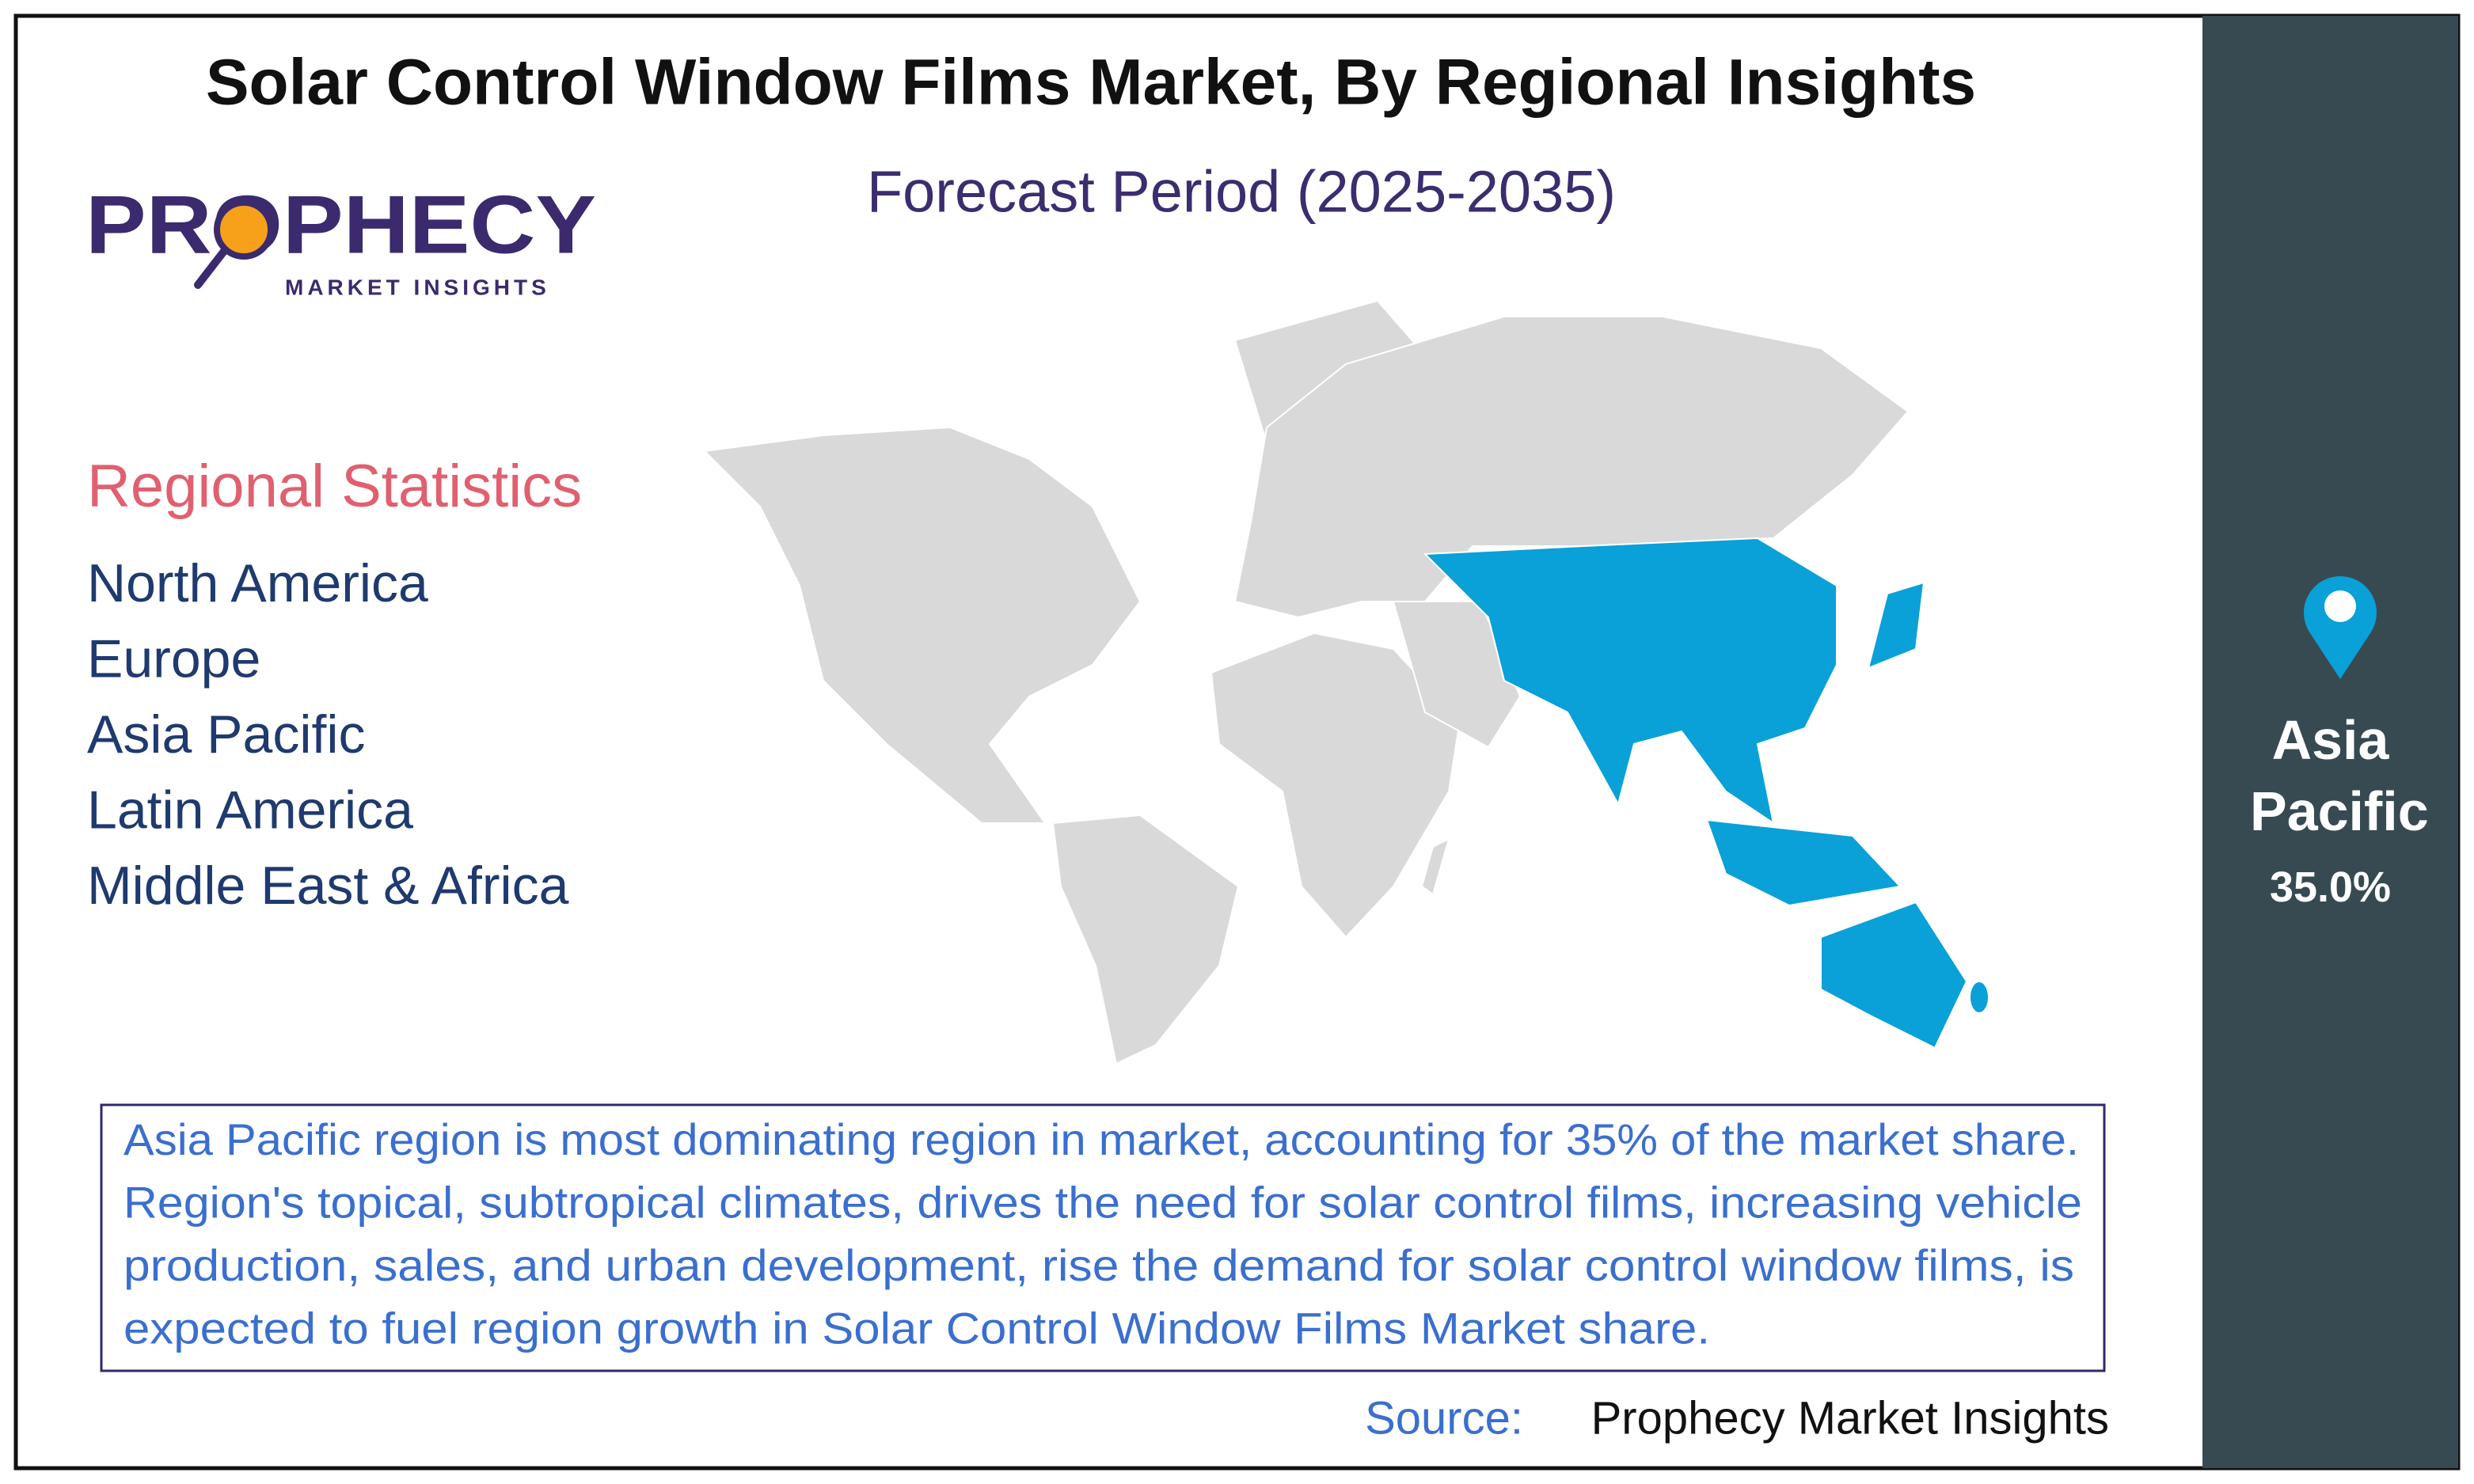 Image resolution: width=2474 pixels, height=1484 pixels. Describe the element at coordinates (211, 267) in the screenshot. I see `logo-handle` at that location.